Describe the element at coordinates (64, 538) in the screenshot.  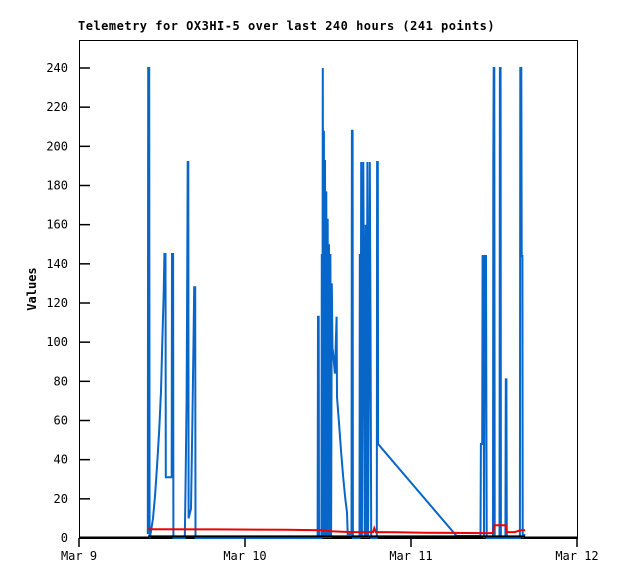
I see `y-tick-label: 0` at that location.